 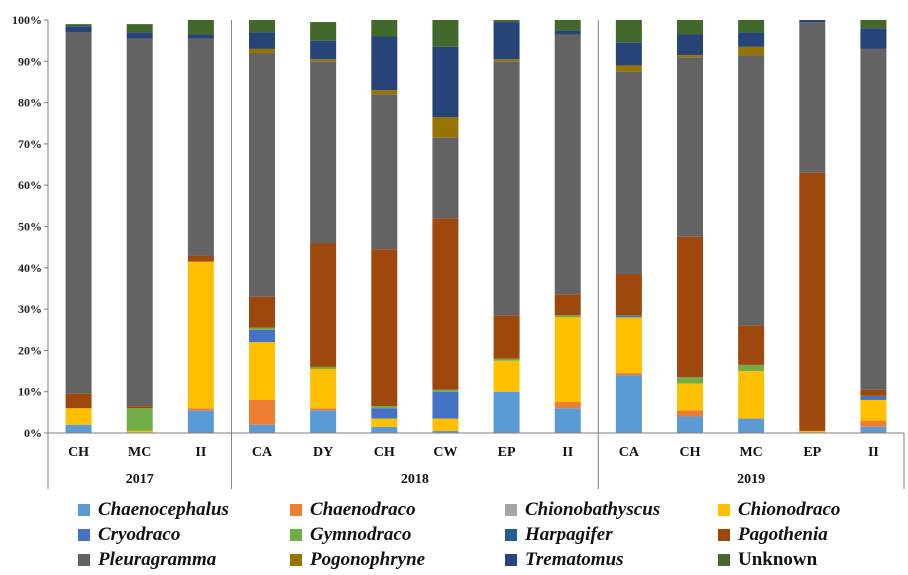 What do you see at coordinates (30, 185) in the screenshot?
I see `y-tick-label: 60%` at bounding box center [30, 185].